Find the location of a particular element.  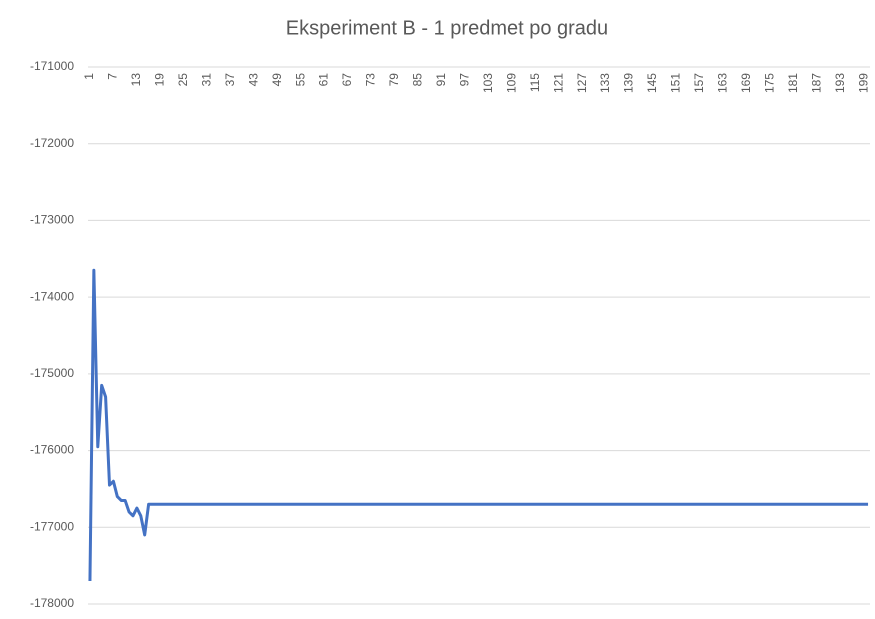

chart-title: Eksperiment B - 1 predmet po gradu is located at coordinates (447, 28).